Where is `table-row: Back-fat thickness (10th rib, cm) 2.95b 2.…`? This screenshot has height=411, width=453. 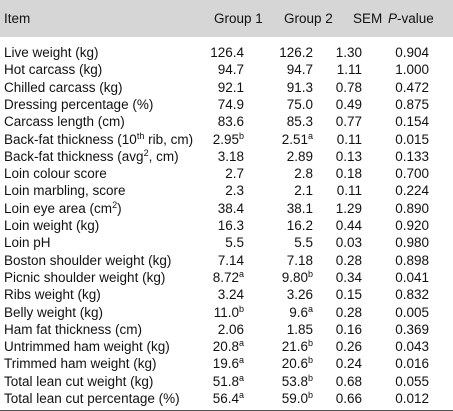
table-row: Back-fat thickness (10th rib, cm) 2.95b 2.… is located at coordinates (226, 140).